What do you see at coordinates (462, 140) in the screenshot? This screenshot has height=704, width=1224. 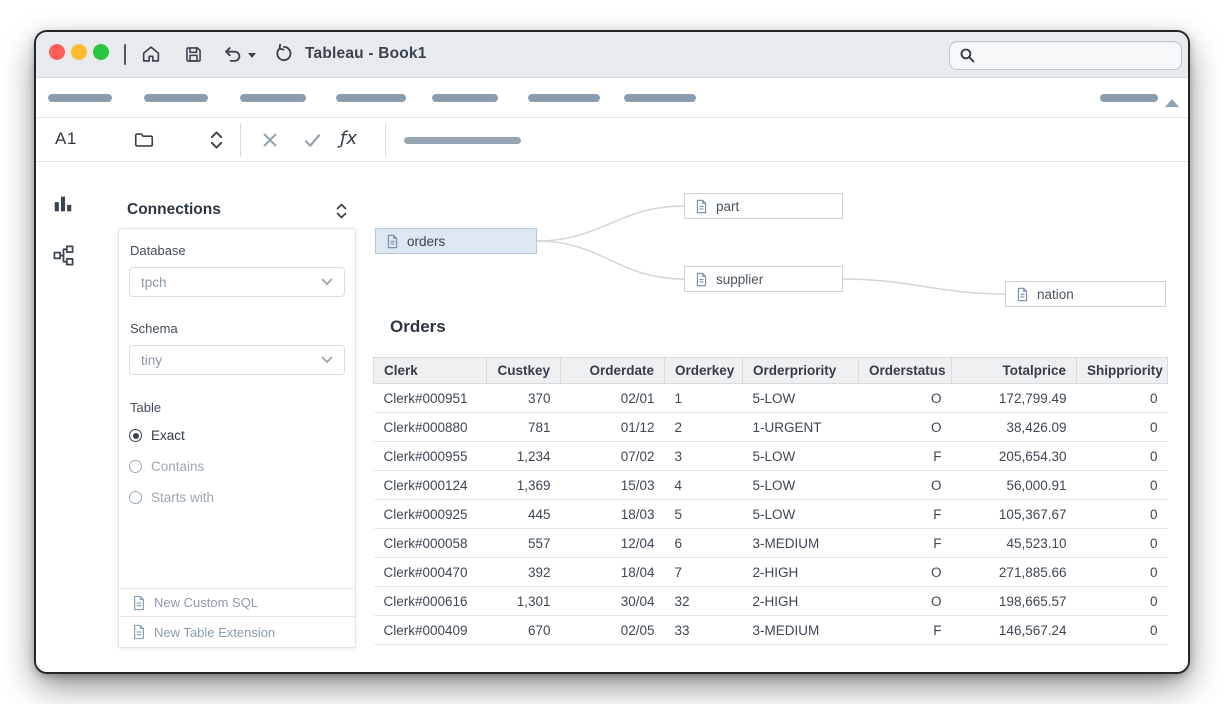 I see `formula-input-placeholder` at bounding box center [462, 140].